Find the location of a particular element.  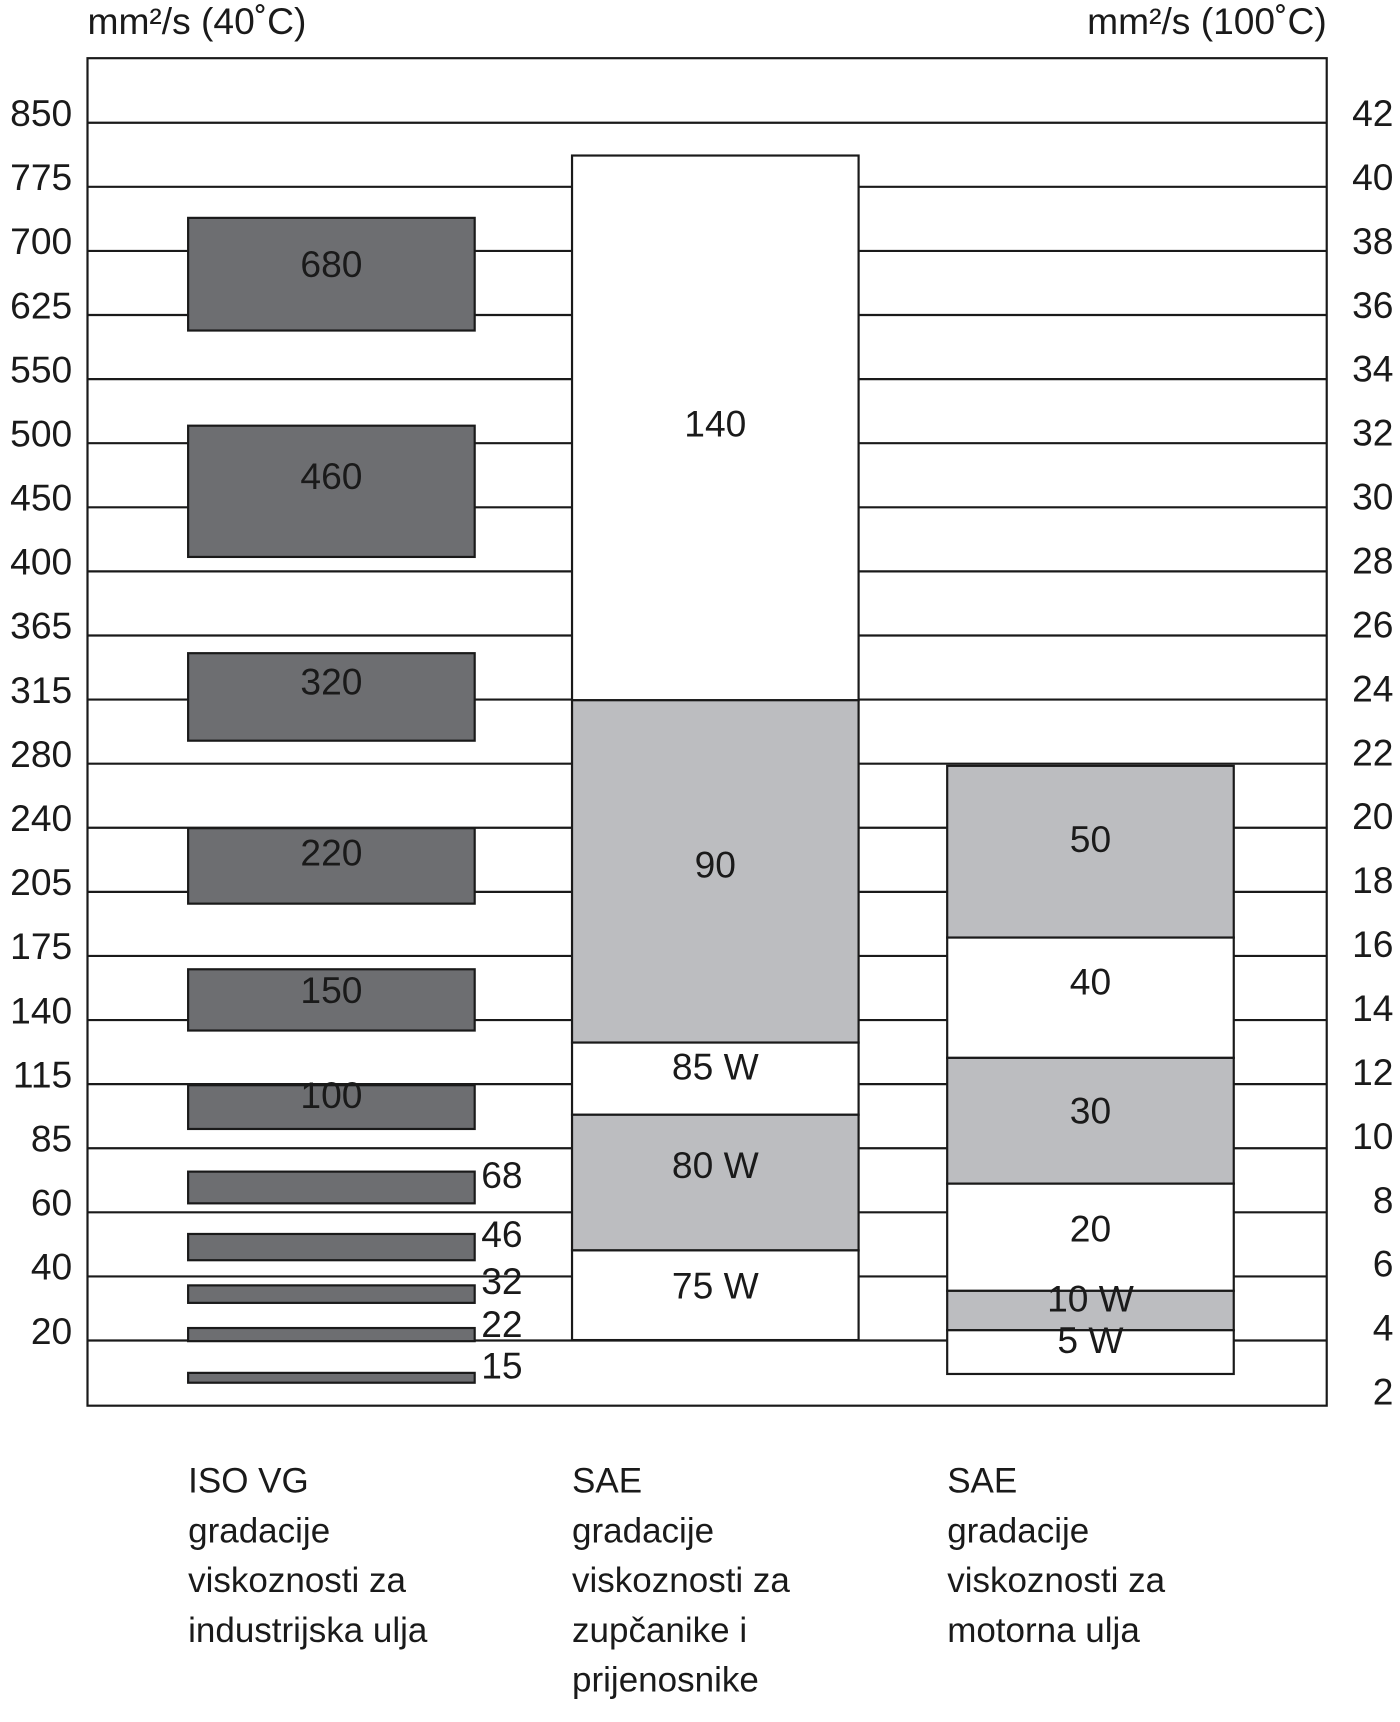

grade-label: 320 is located at coordinates (331, 682).